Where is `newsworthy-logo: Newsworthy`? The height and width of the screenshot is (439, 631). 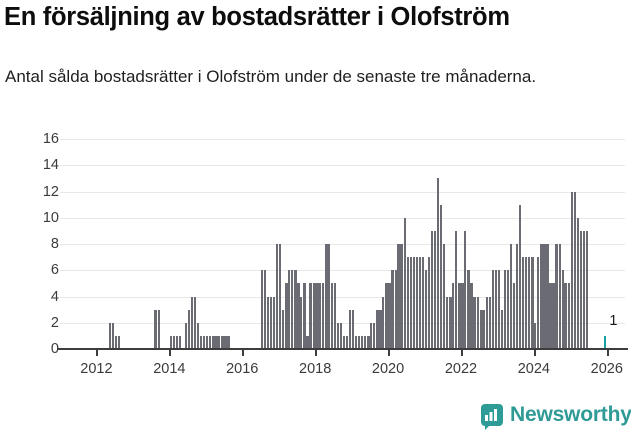
newsworthy-logo: Newsworthy is located at coordinates (556, 416).